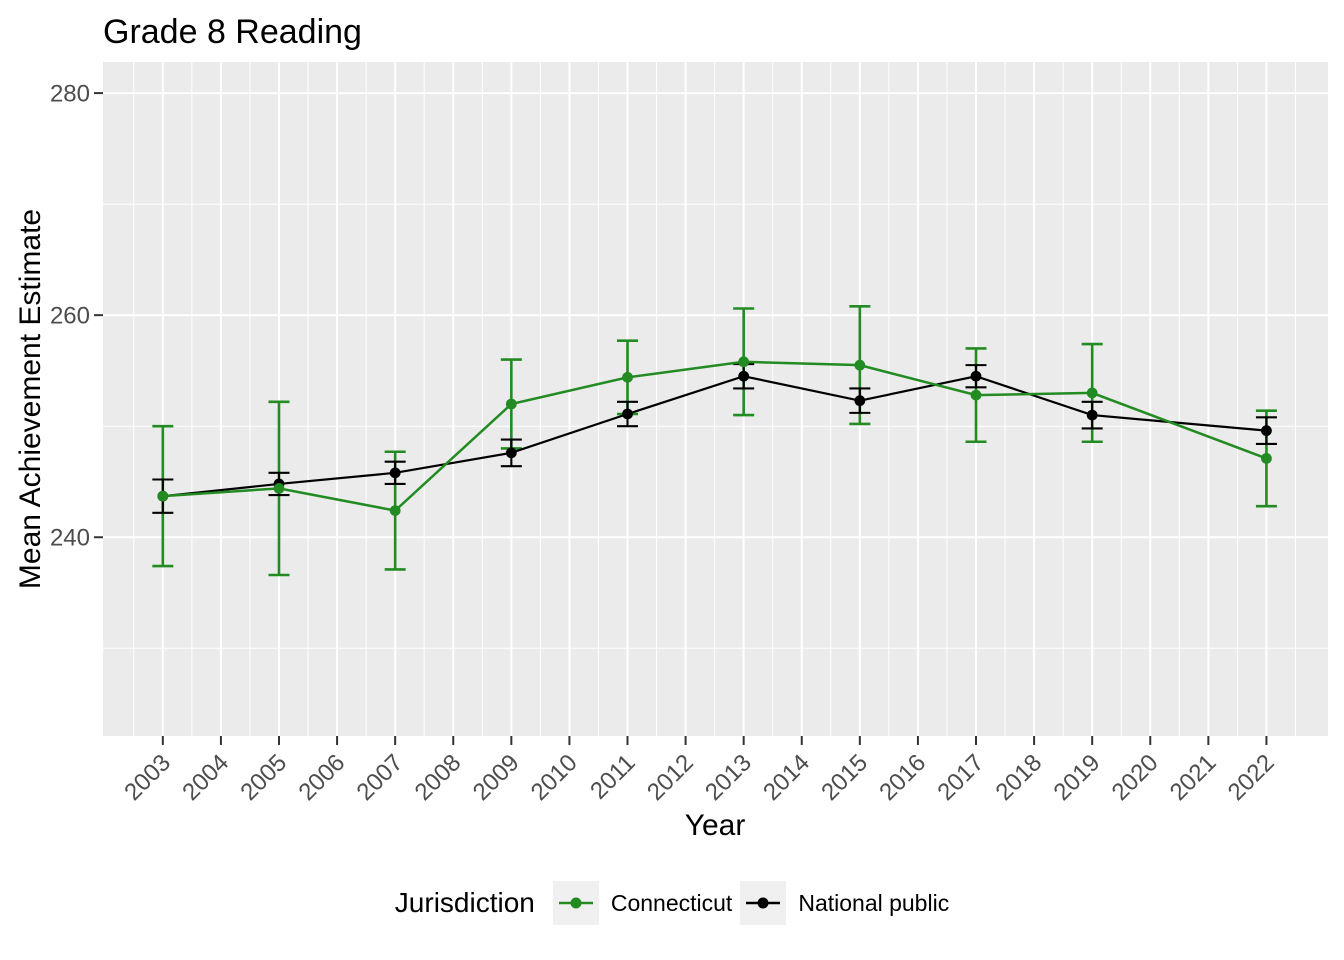  Describe the element at coordinates (395, 510) in the screenshot. I see `point-connecticut-2007` at that location.